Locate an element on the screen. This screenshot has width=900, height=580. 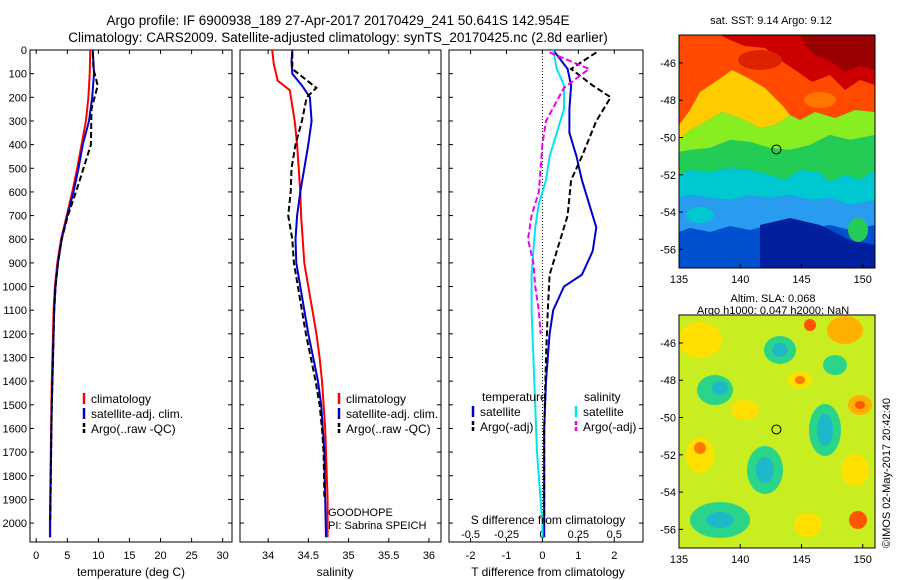
x-tick-label: 35.5 is located at coordinates (388, 556).